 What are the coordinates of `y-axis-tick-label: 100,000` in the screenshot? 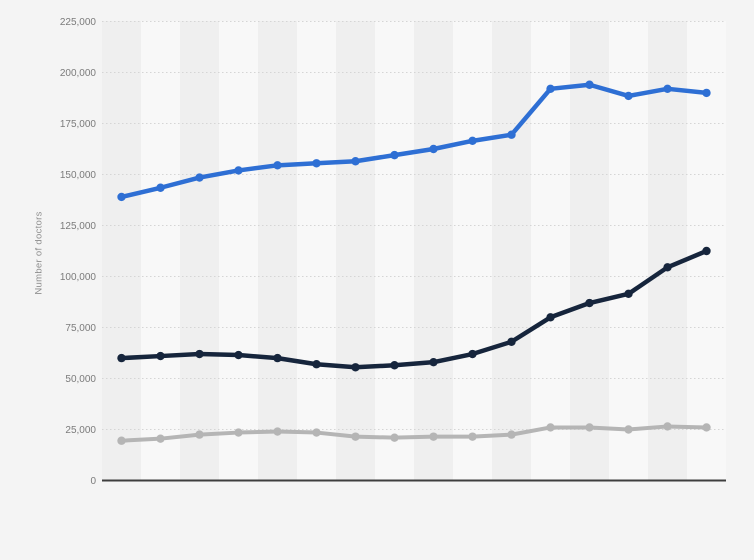 It's located at (78, 277).